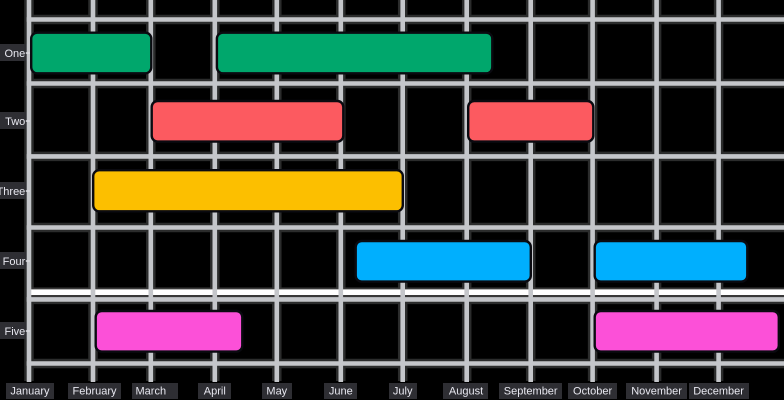 Image resolution: width=784 pixels, height=400 pixels. What do you see at coordinates (15, 332) in the screenshot?
I see `svg-text: Five` at bounding box center [15, 332].